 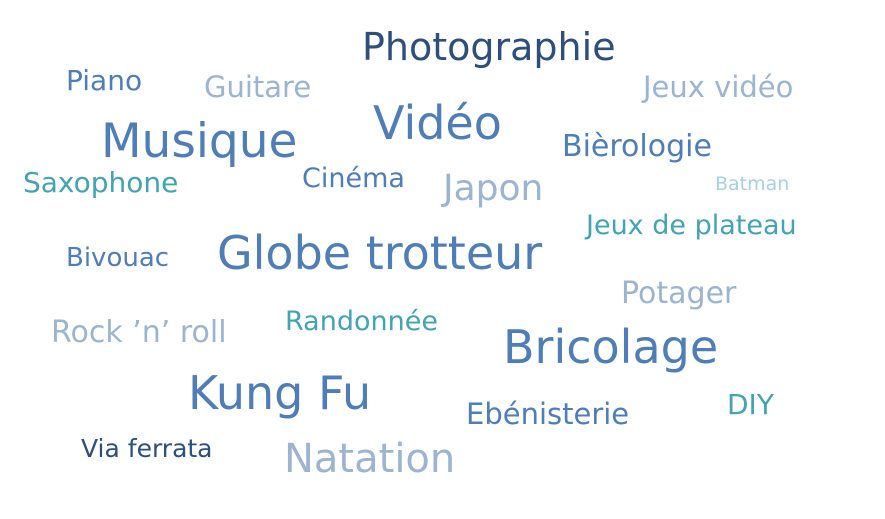 I want to click on word-japon: Japon, so click(x=493, y=188).